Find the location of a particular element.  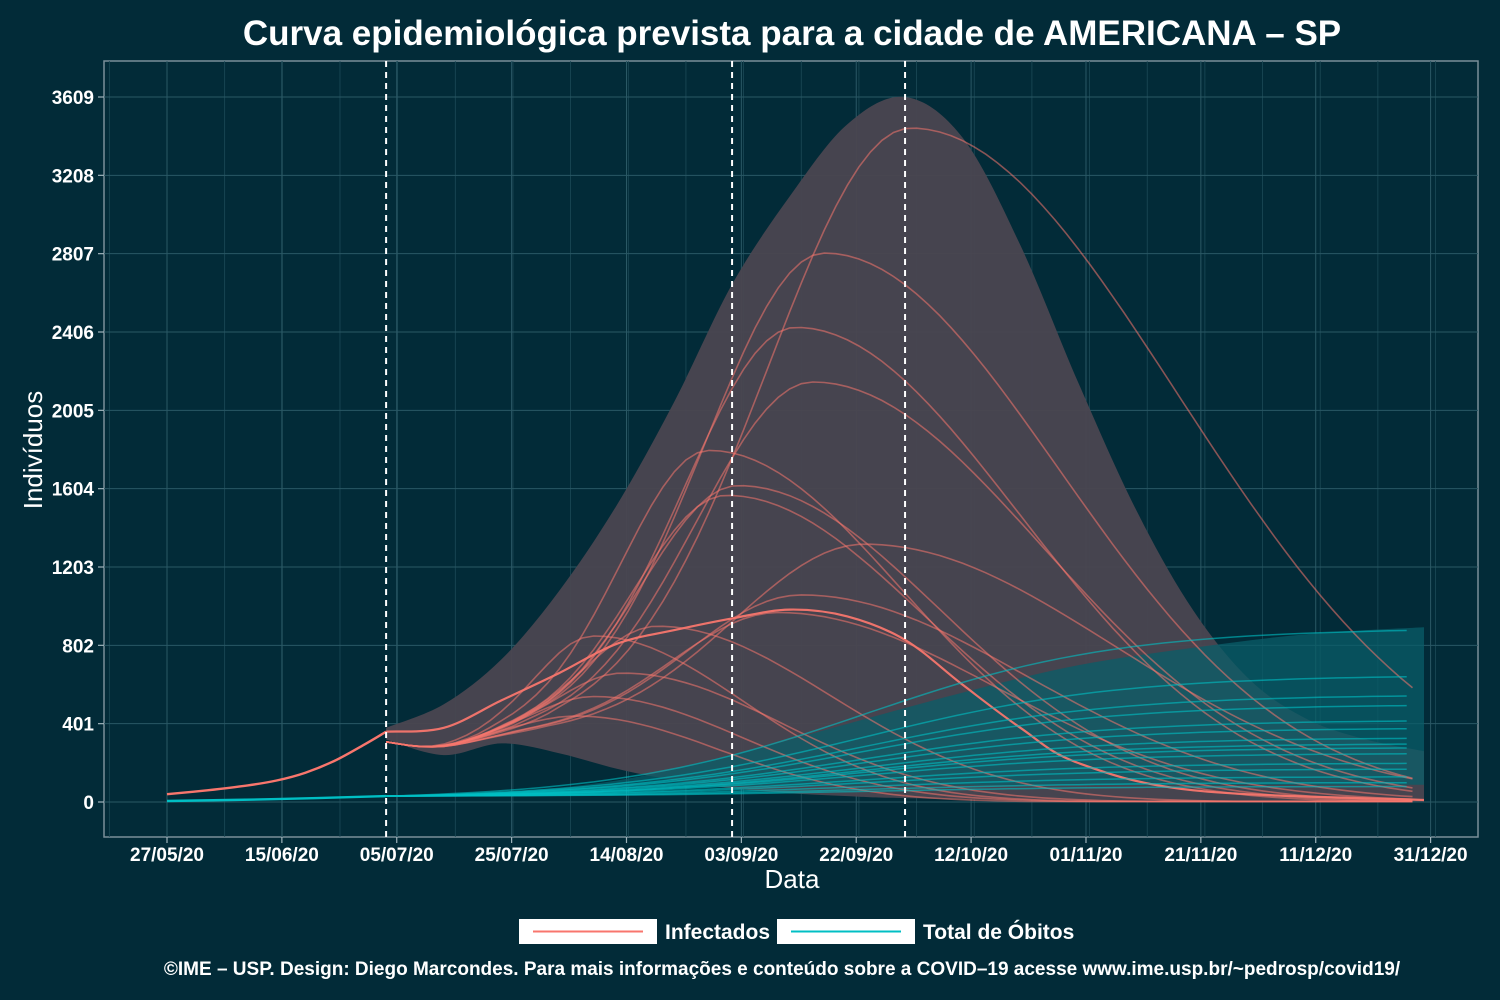

observed-line-obitos is located at coordinates (276, 798).